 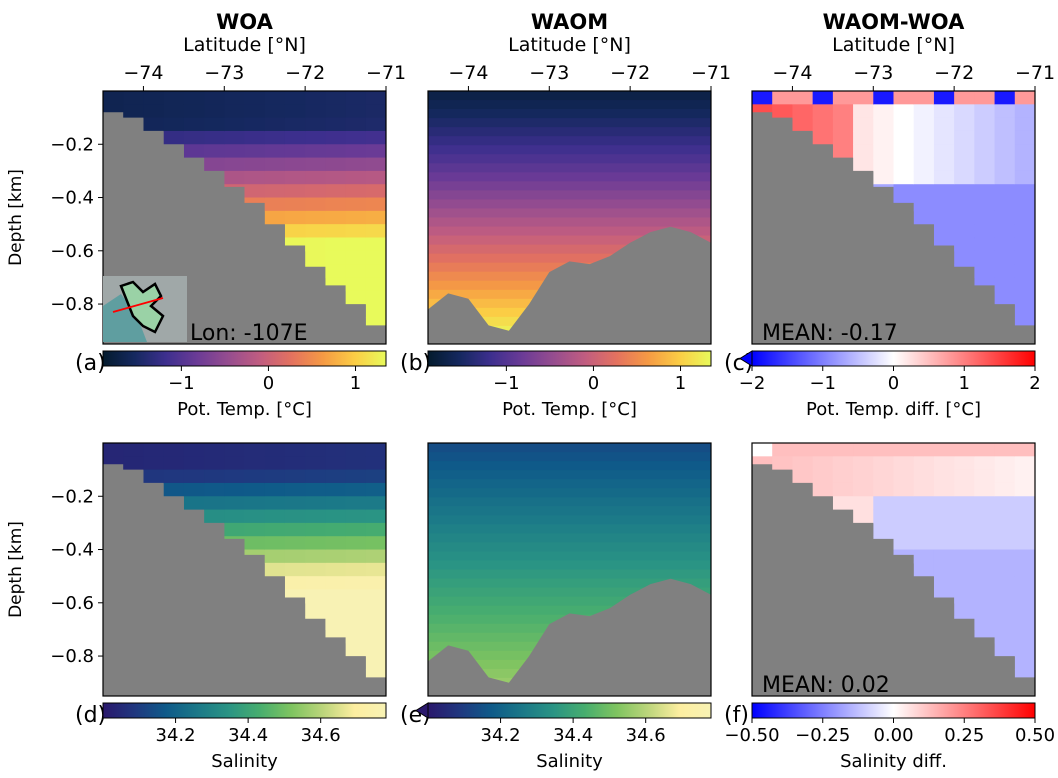 What do you see at coordinates (321, 735) in the screenshot?
I see `colorbar-tick-label: 34.6` at bounding box center [321, 735].